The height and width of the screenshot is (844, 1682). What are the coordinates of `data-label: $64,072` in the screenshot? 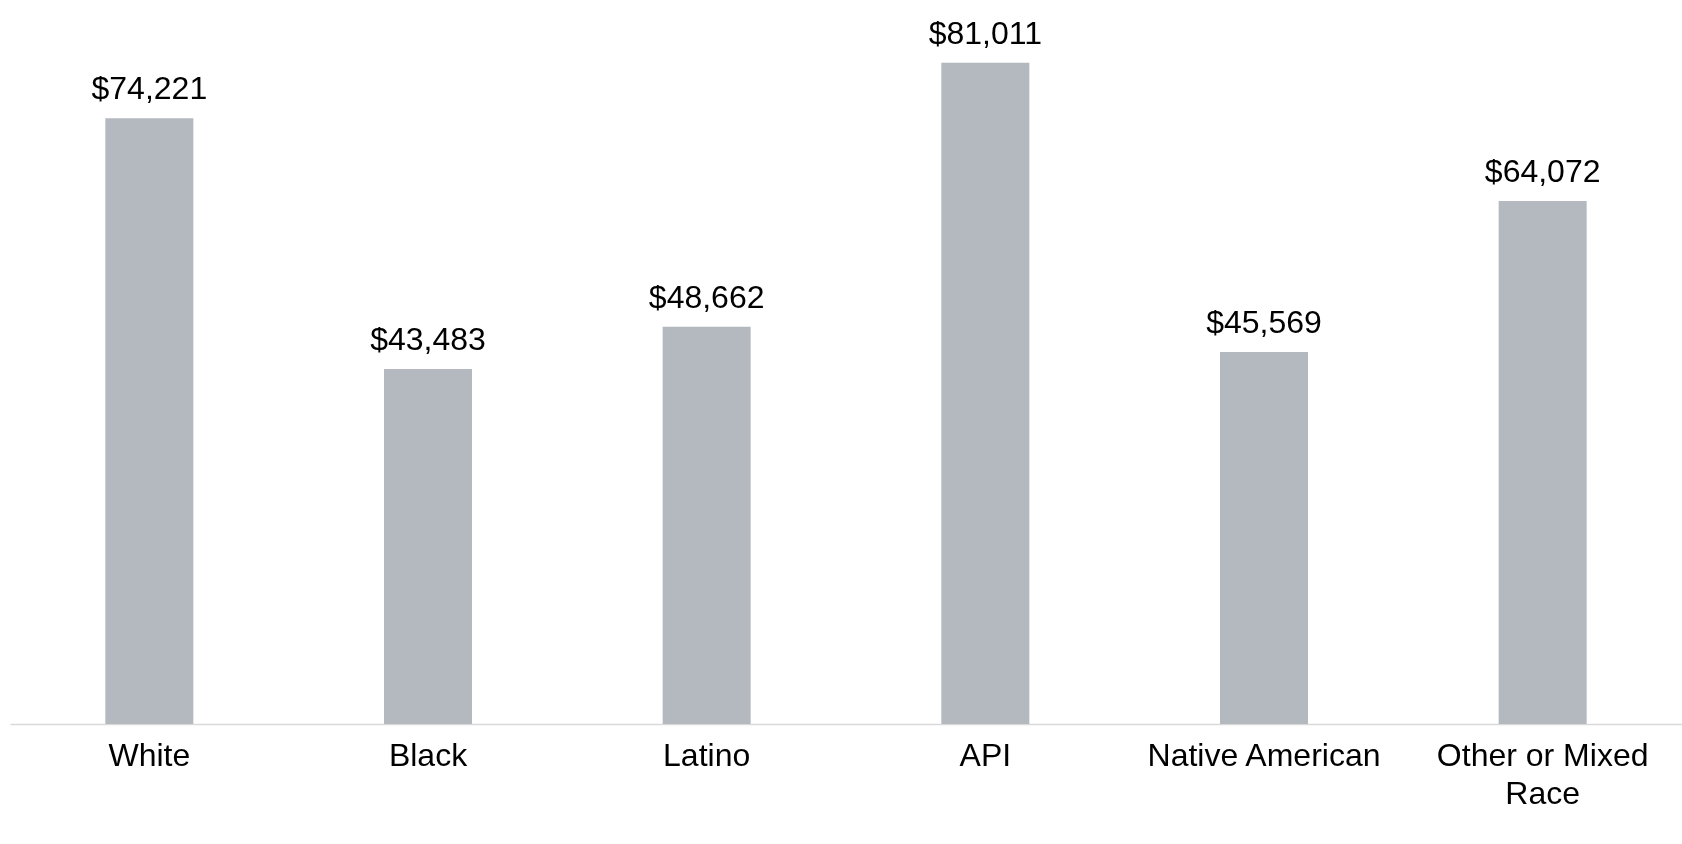 It's located at (1542, 171).